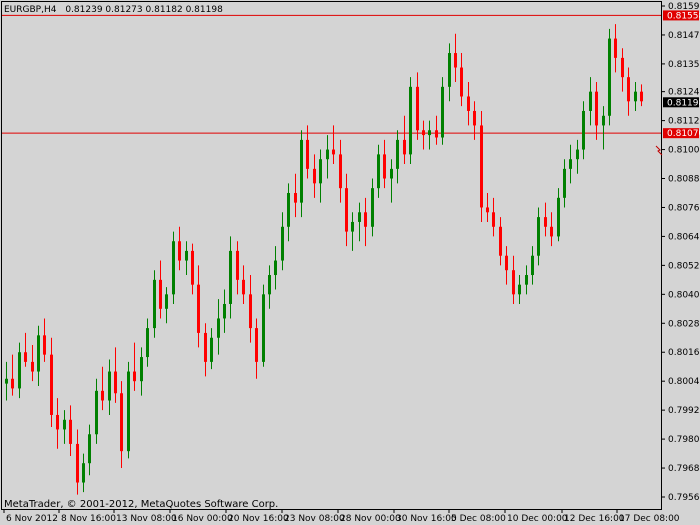 The image size is (700, 525). I want to click on x-tick-label: 10 Dec 00:00, so click(537, 519).